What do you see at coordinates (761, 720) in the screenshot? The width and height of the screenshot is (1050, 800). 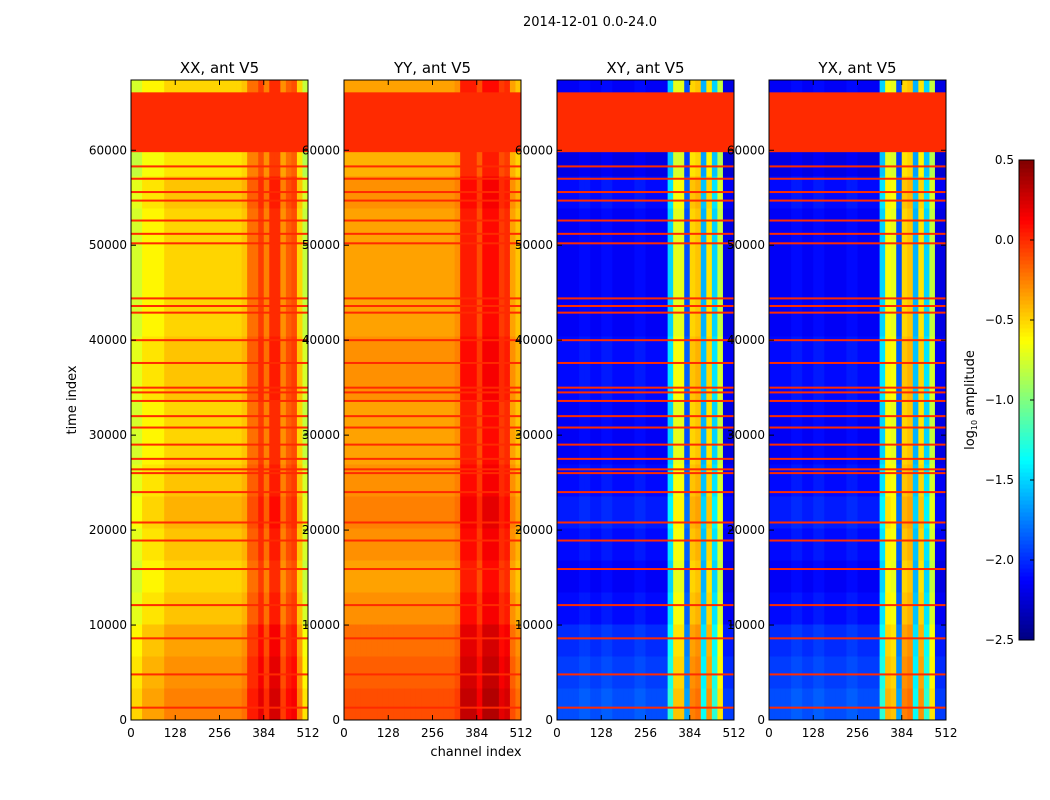 I see `y-tick-label: 0` at bounding box center [761, 720].